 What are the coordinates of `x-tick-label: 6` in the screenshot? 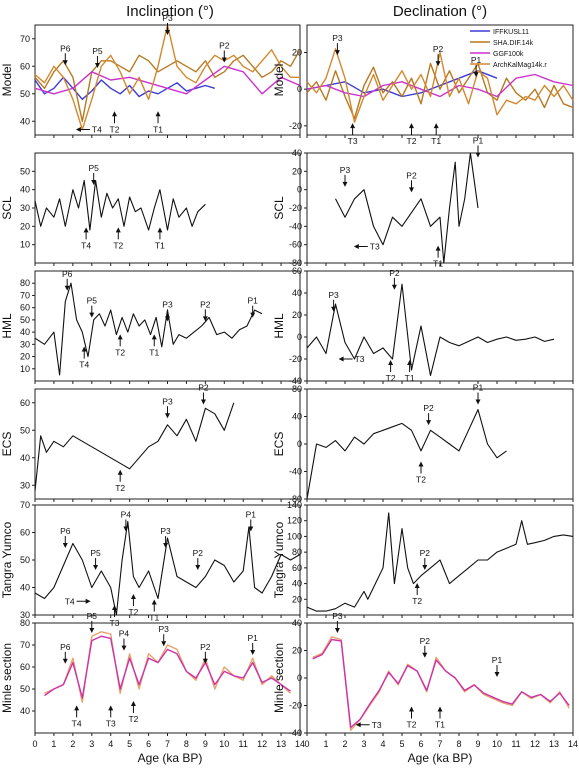 It's located at (420, 744).